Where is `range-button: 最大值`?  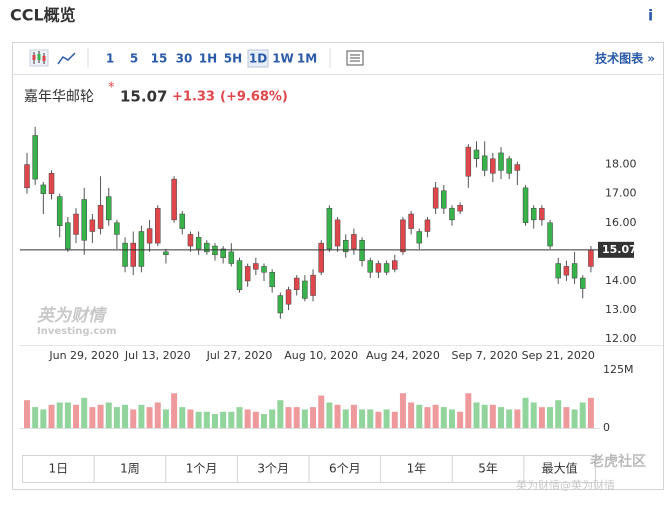
range-button: 最大值 is located at coordinates (560, 468).